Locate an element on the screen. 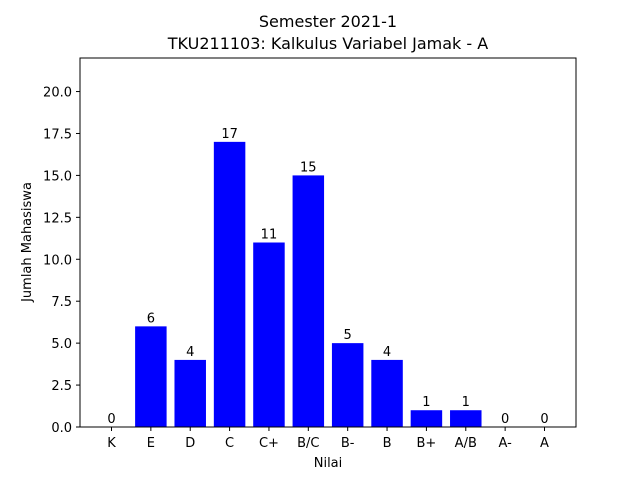 The height and width of the screenshot is (480, 640). x-tick-label-D: D is located at coordinates (190, 443).